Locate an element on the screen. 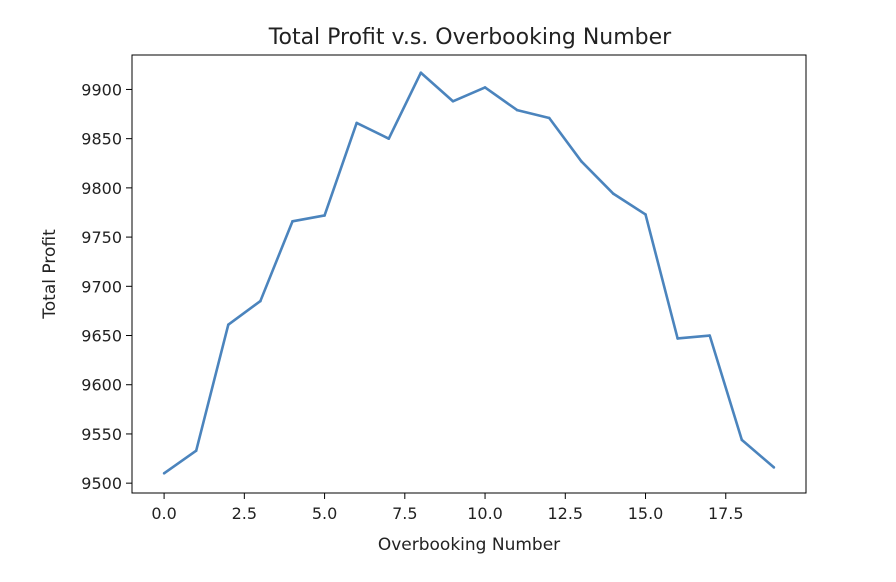 The height and width of the screenshot is (582, 896). y-tick-label: 9900 is located at coordinates (101, 89).